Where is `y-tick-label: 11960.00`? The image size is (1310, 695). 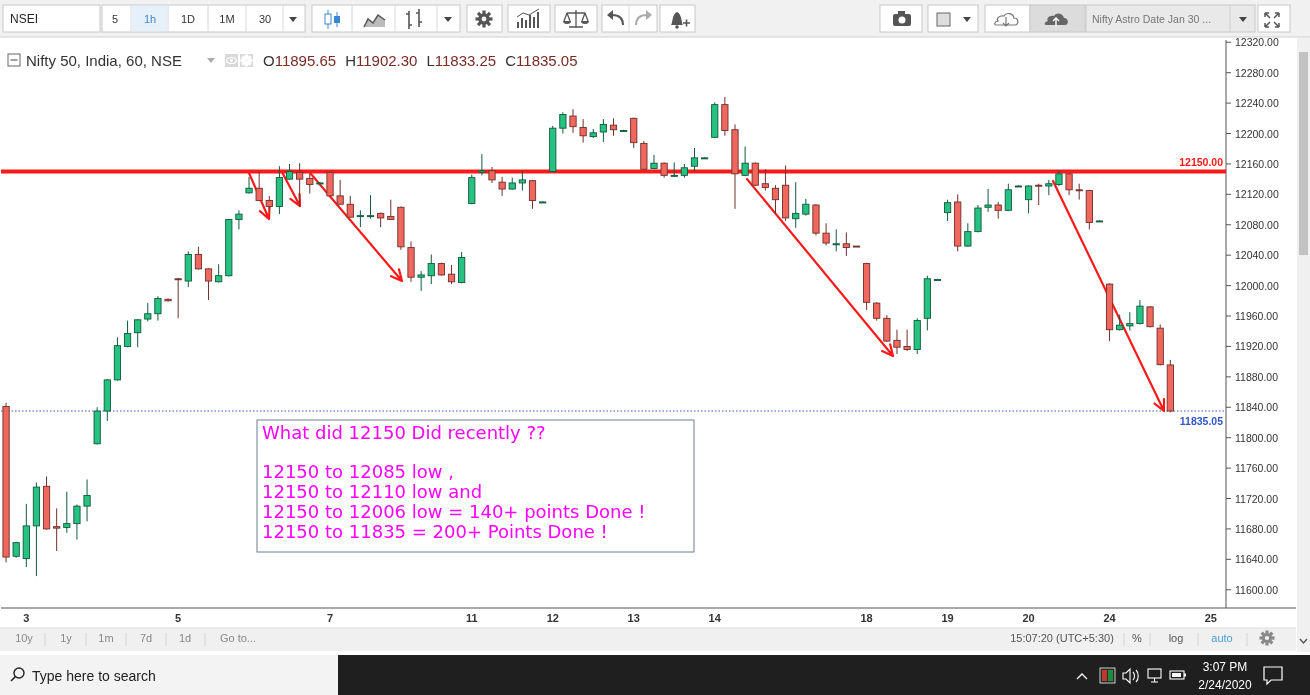
y-tick-label: 11960.00 is located at coordinates (1257, 316).